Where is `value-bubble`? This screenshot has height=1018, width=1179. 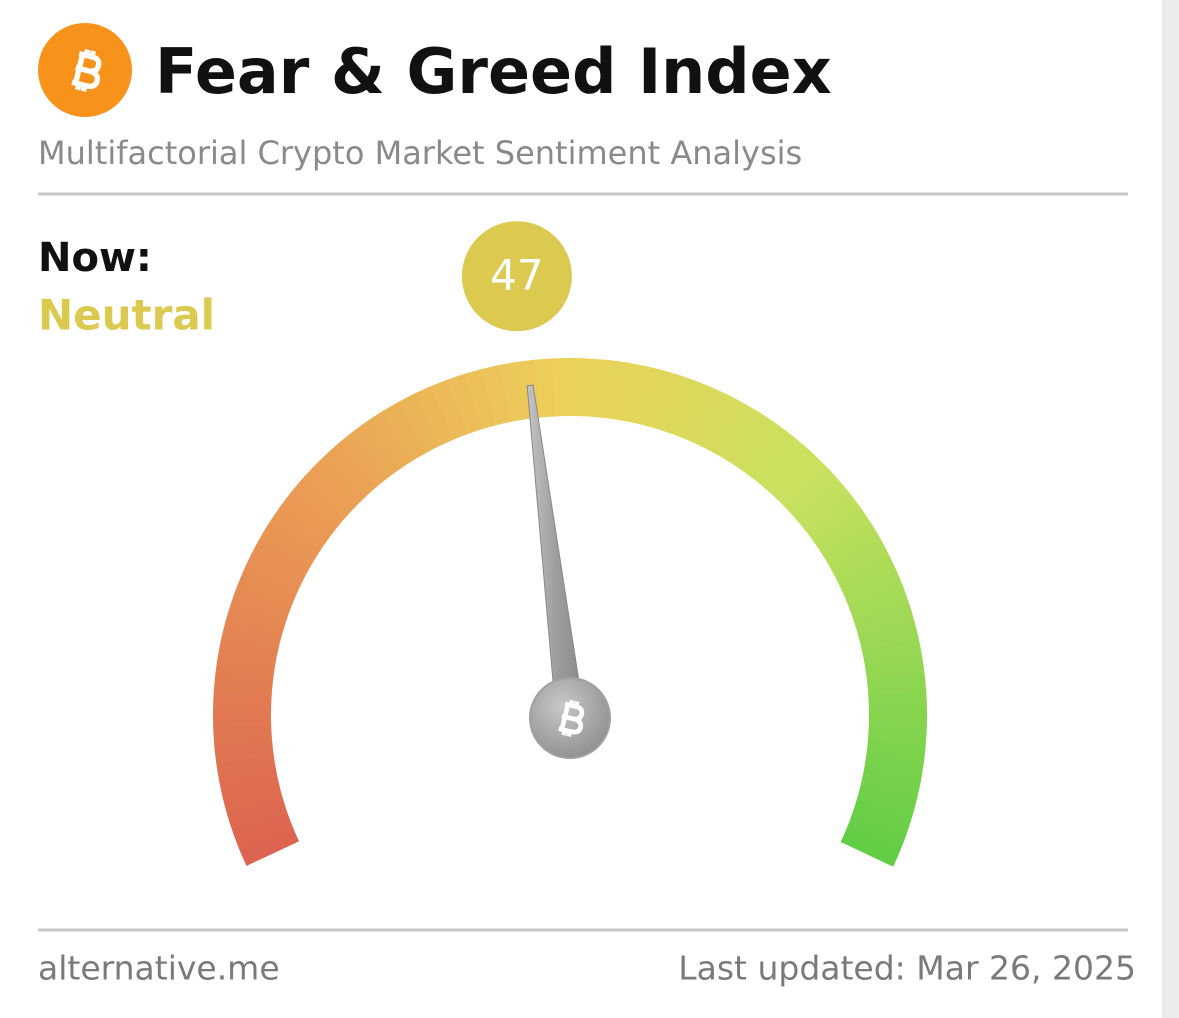
value-bubble is located at coordinates (516, 276).